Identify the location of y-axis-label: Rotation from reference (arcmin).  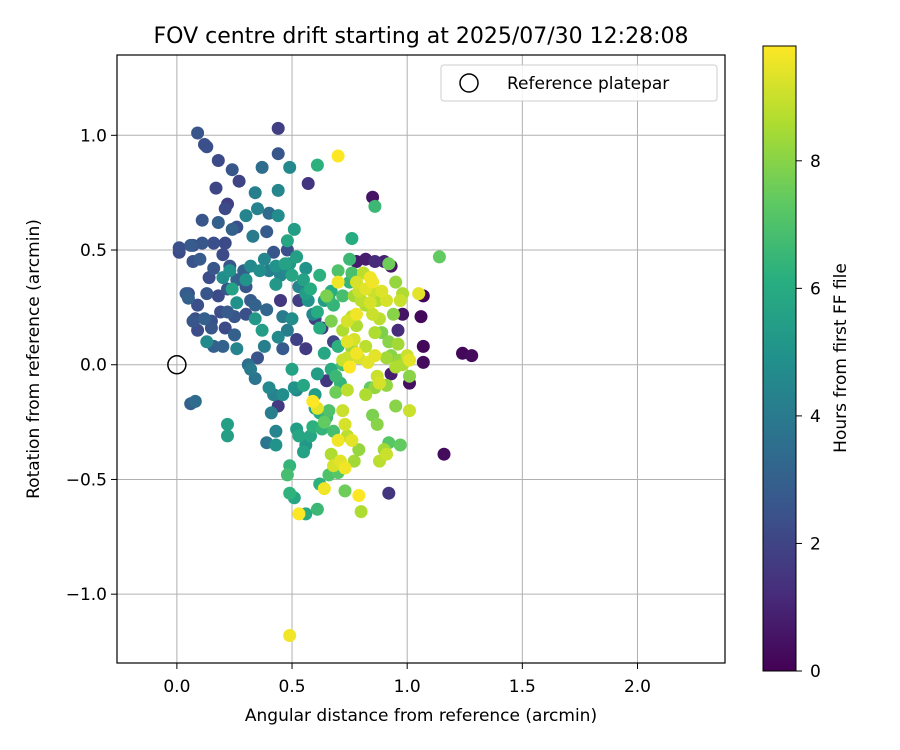
(34, 359).